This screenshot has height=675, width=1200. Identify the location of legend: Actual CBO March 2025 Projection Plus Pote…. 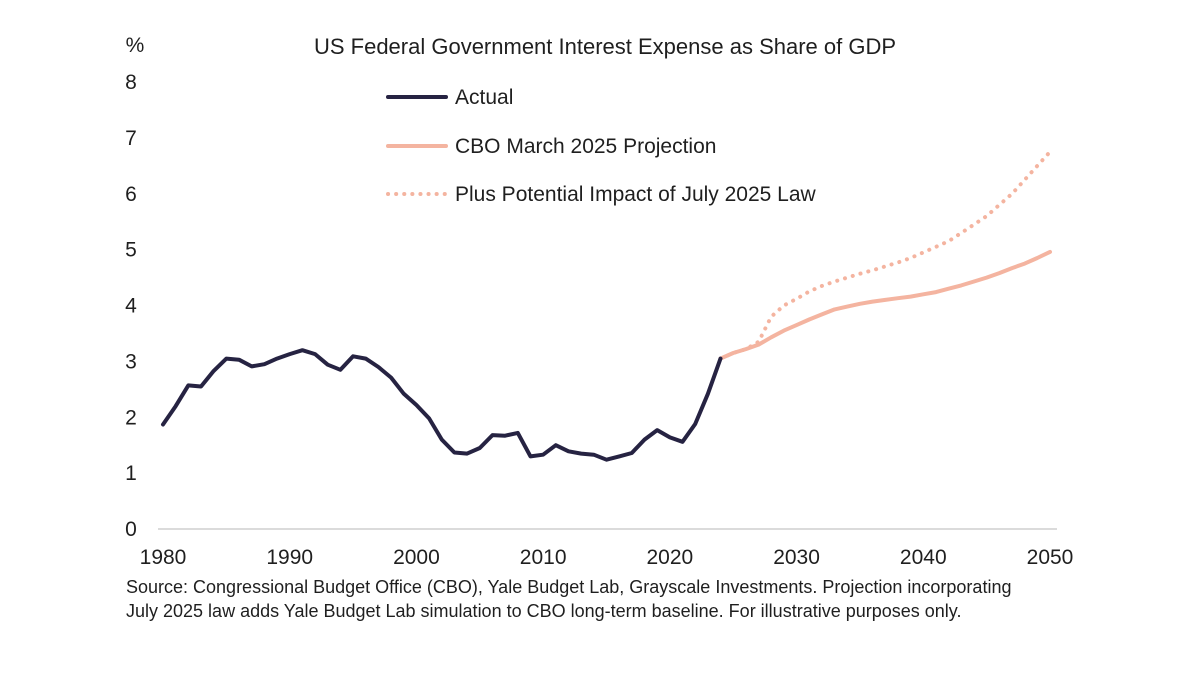
(601, 146).